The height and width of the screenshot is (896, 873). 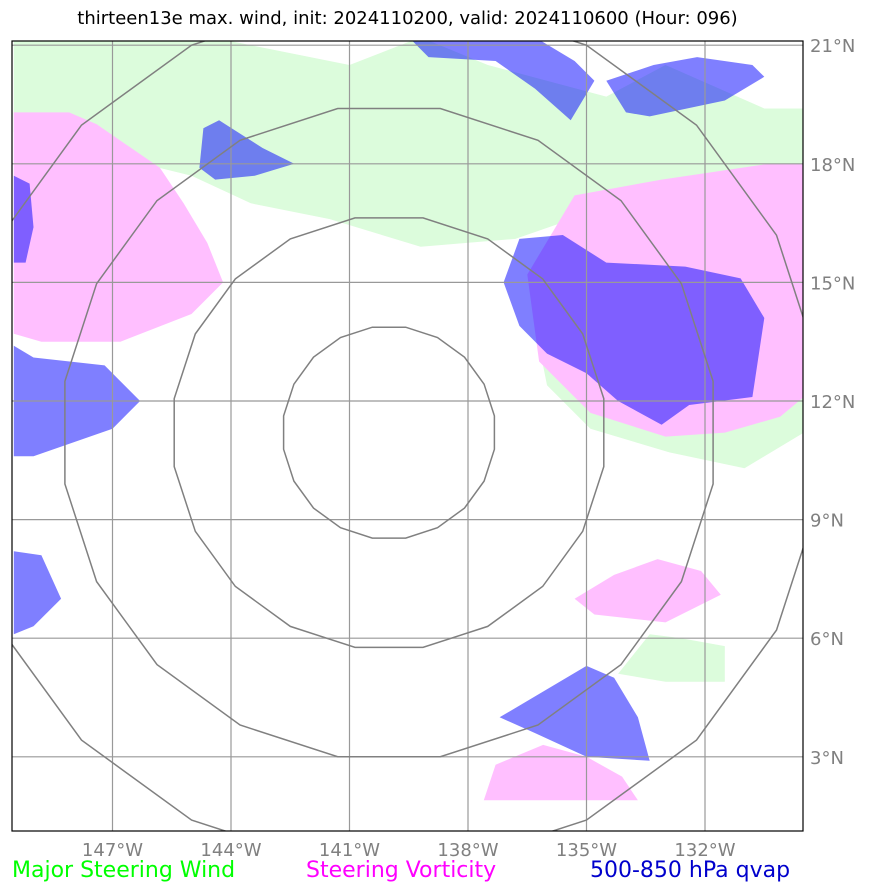 What do you see at coordinates (832, 165) in the screenshot?
I see `lat-tick-label-5: 18°N` at bounding box center [832, 165].